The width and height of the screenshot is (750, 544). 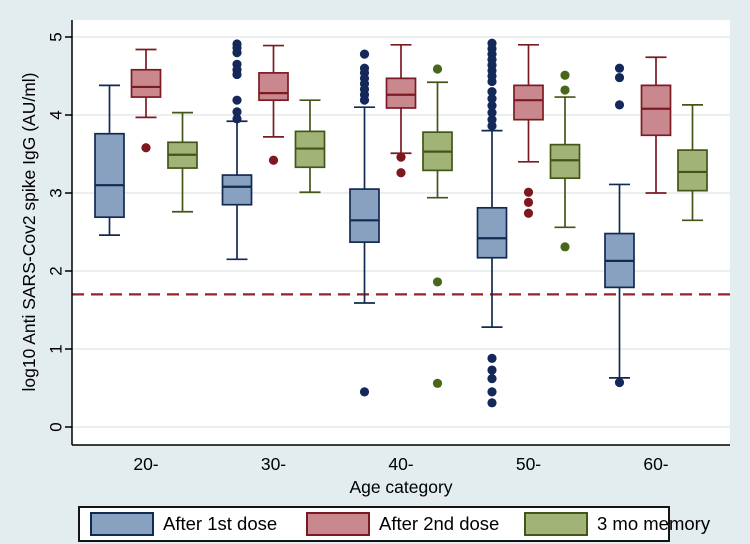 What do you see at coordinates (655, 464) in the screenshot?
I see `x-tick-label-60-: 60-` at bounding box center [655, 464].